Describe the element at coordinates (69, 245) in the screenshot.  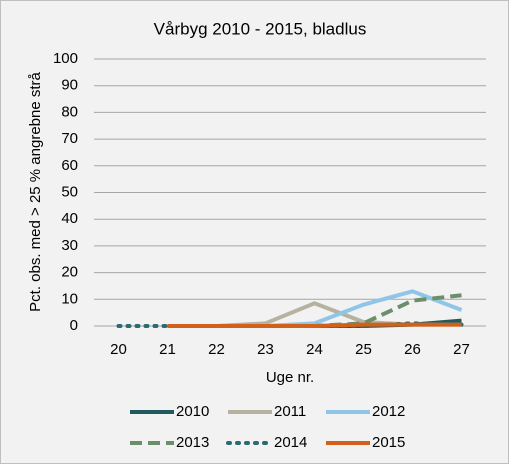
I see `y-tick-label: 30` at that location.